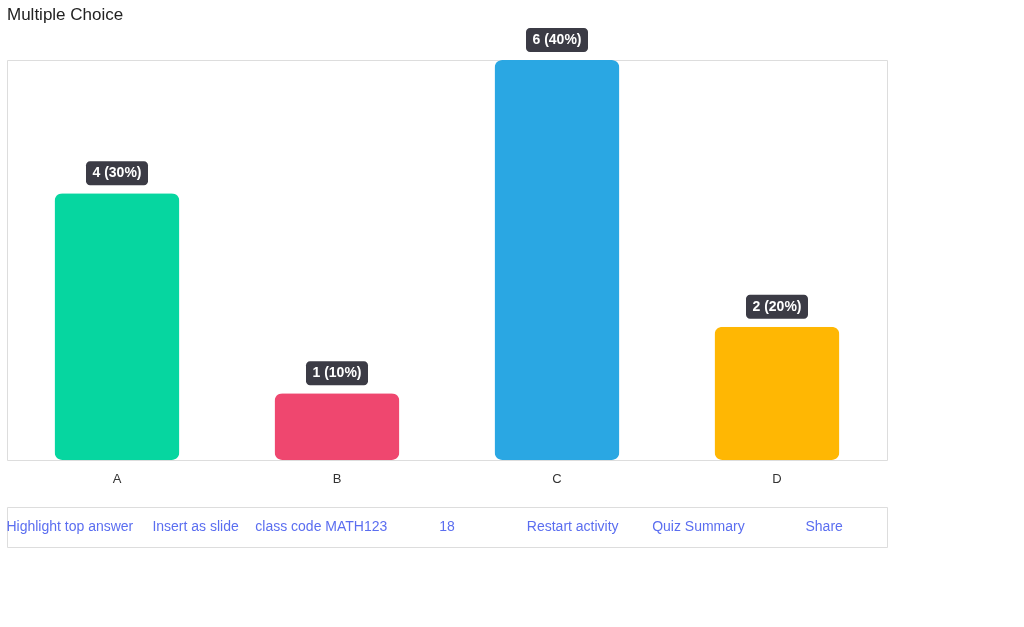 This screenshot has width=1024, height=627. I want to click on text: Restart activity, so click(572, 526).